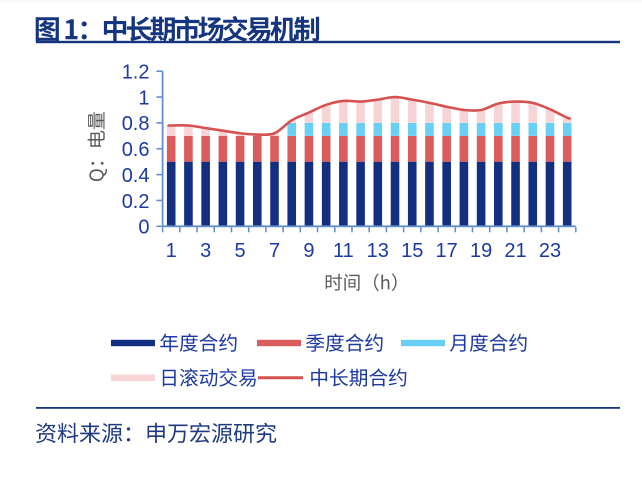 This screenshot has height=498, width=642. I want to click on svg-text: 0.2, so click(136, 202).